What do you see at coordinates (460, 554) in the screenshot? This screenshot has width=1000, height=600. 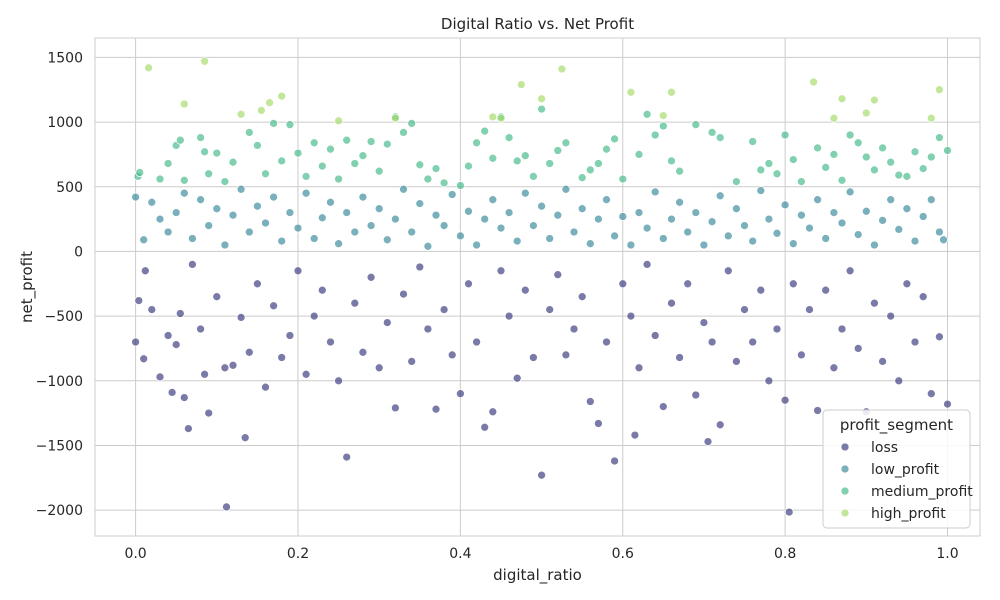 I see `x-tick-label: 0.4` at bounding box center [460, 554].